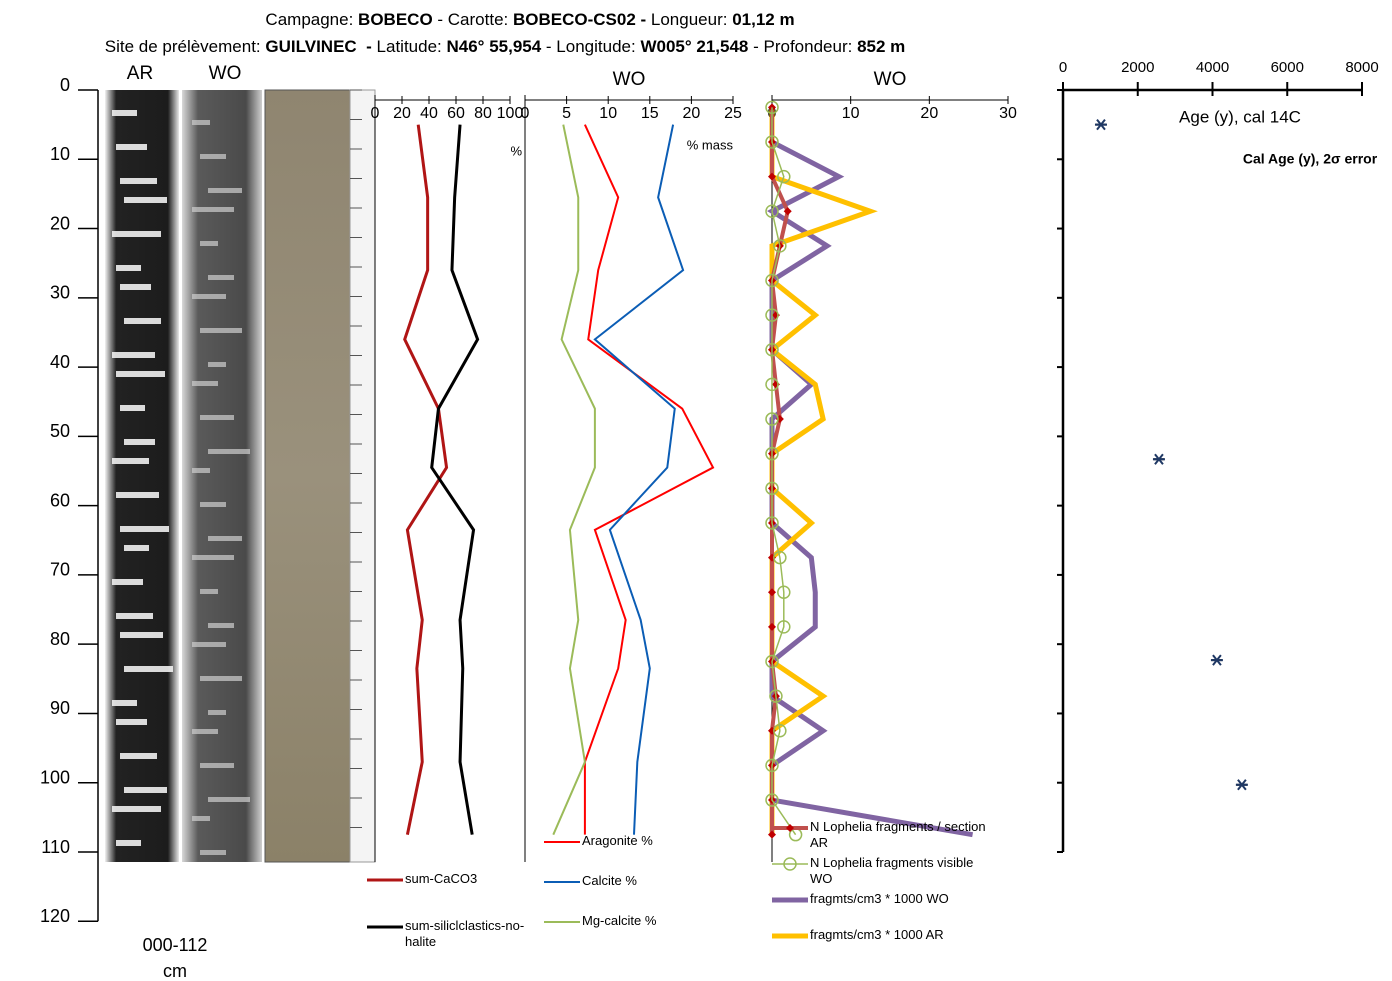 Image resolution: width=1392 pixels, height=981 pixels. What do you see at coordinates (591, 46) in the screenshot?
I see `header-text: - Longitude:` at bounding box center [591, 46].